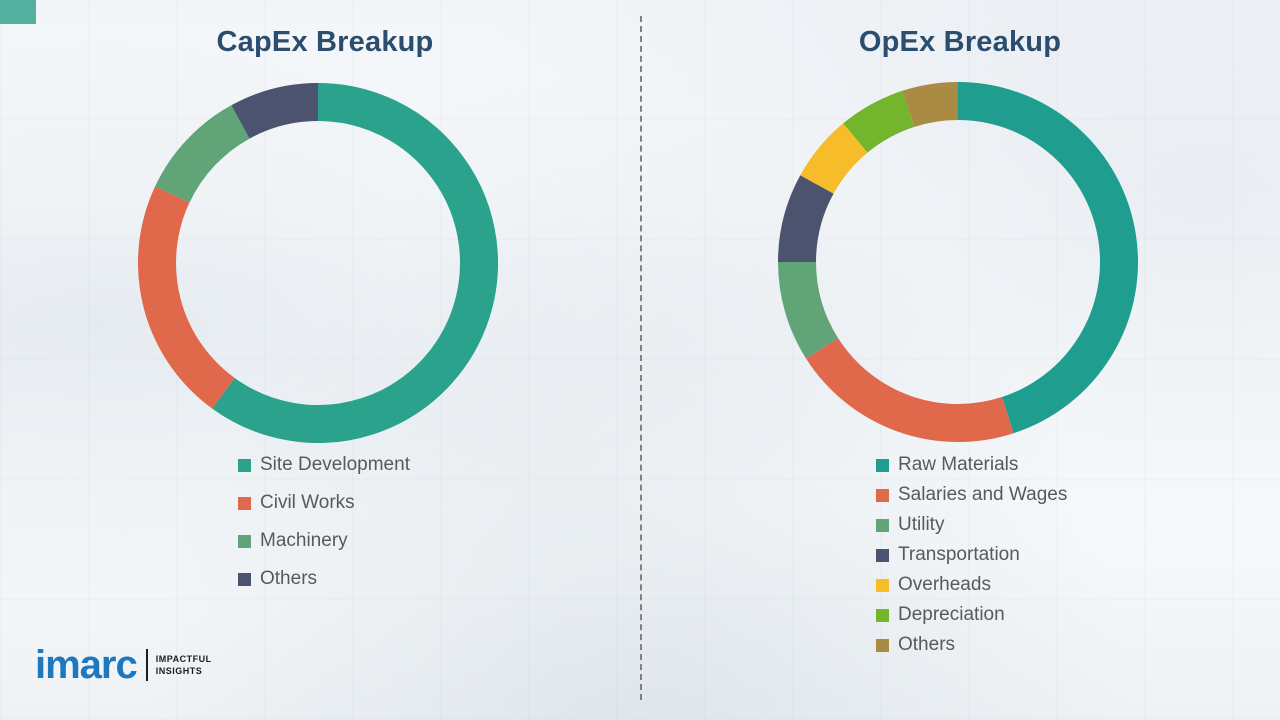 The width and height of the screenshot is (1280, 720). I want to click on legend-item: Salaries and Wages, so click(971, 495).